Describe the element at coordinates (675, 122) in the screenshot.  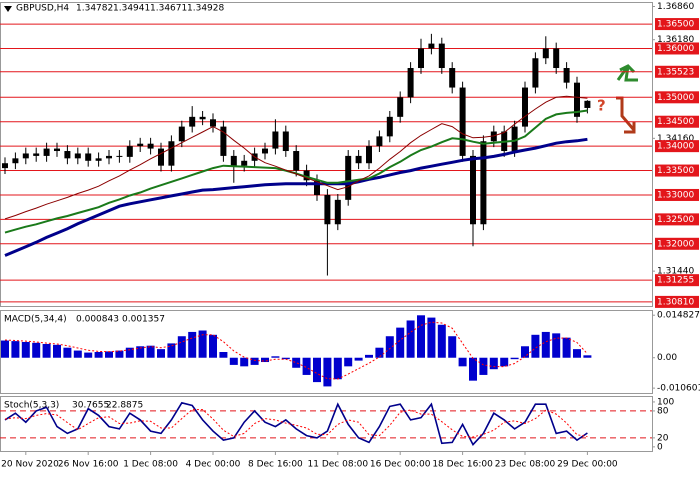
I see `level-label: 1.34500` at that location.